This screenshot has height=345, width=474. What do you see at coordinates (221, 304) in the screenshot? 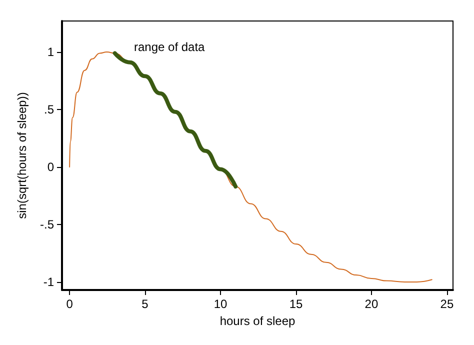
I see `x-tick-label: 10` at bounding box center [221, 304].